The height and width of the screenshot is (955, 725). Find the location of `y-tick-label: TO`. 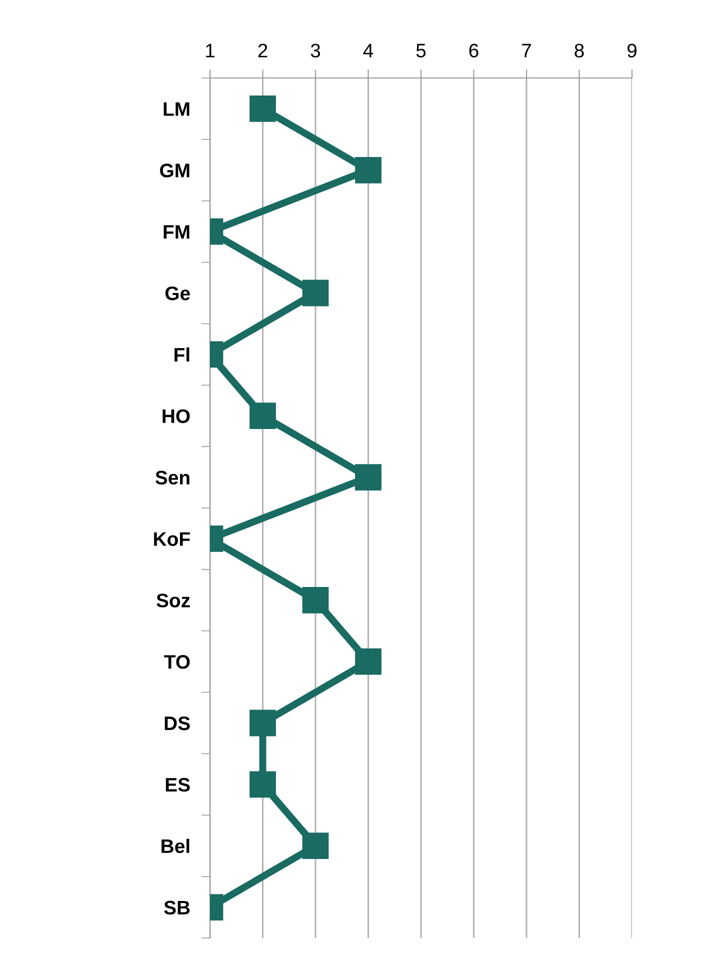

y-tick-label: TO is located at coordinates (177, 662).